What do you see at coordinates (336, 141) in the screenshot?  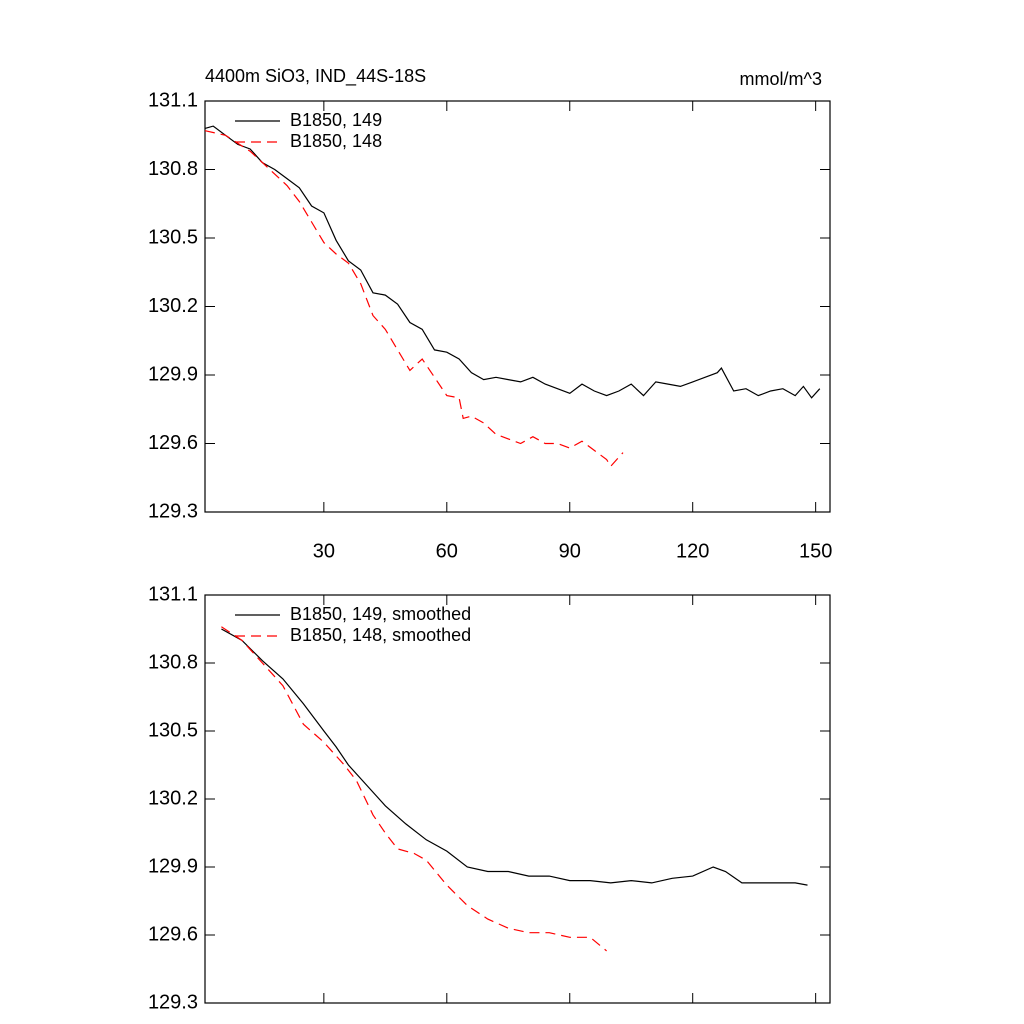 I see `legend-label: B1850, 148` at bounding box center [336, 141].